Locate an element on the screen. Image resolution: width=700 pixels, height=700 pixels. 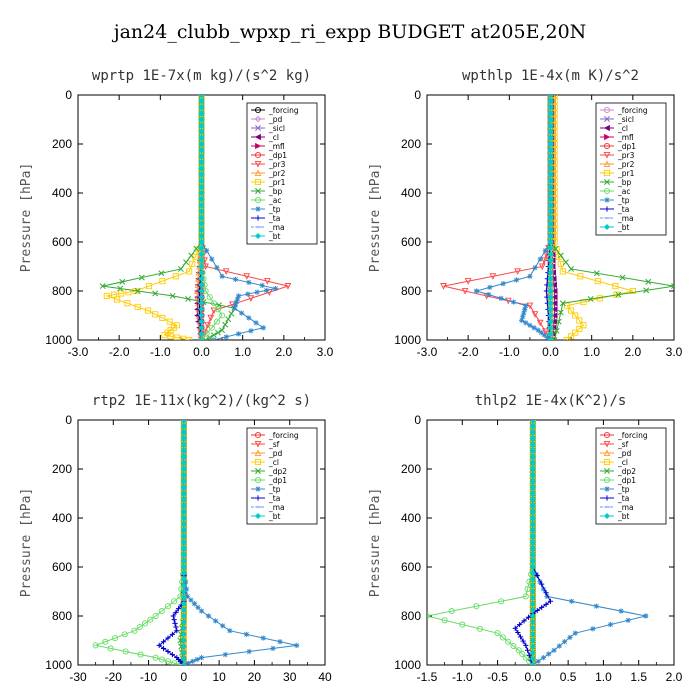
y-tick-label: 0 is located at coordinates (417, 420).